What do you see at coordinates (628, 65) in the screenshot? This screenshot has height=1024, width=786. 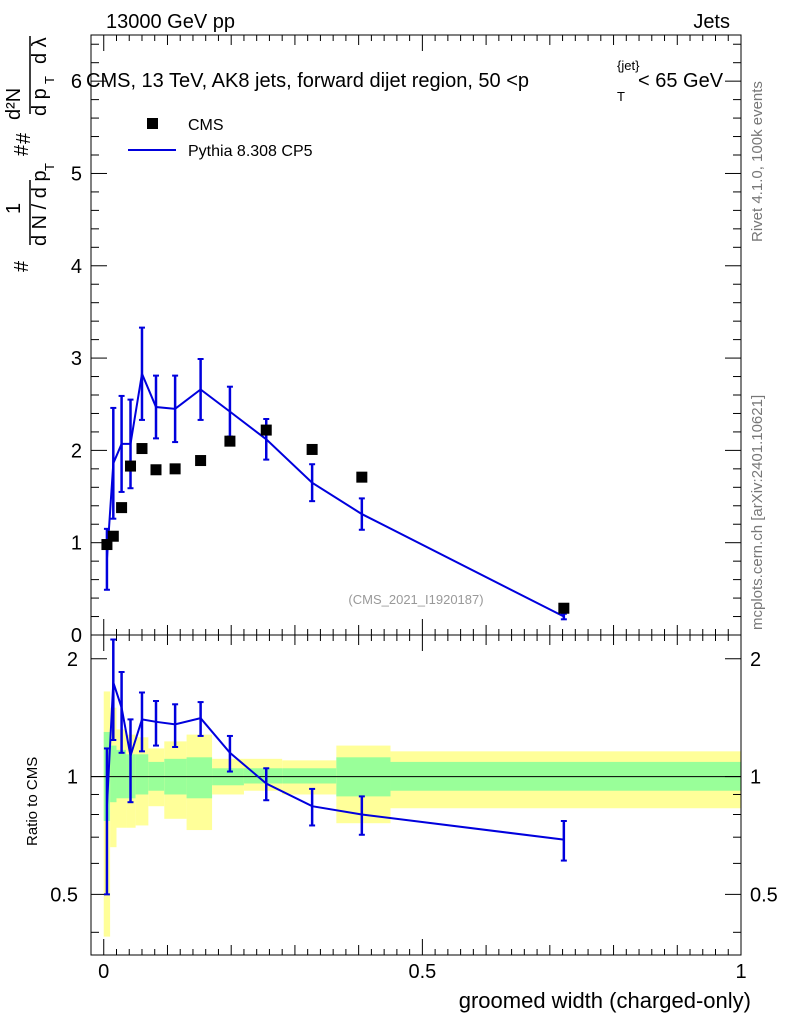 I see `chart-title-sup: {jet}` at bounding box center [628, 65].